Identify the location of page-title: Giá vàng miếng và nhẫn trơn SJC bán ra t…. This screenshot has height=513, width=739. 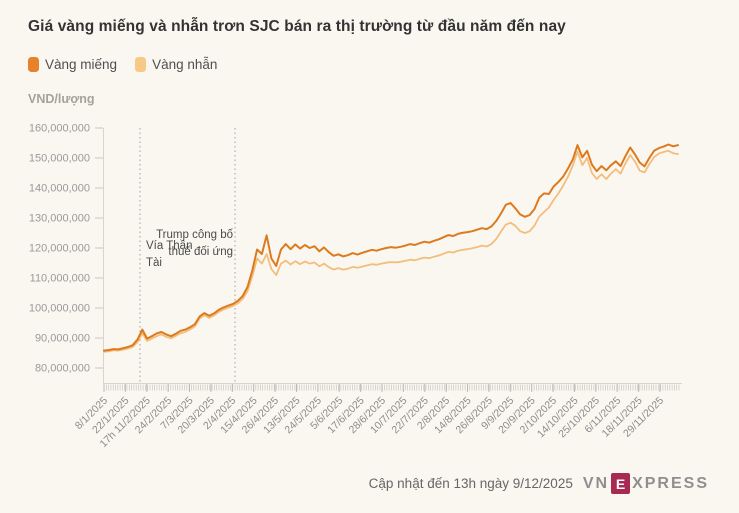
(297, 26).